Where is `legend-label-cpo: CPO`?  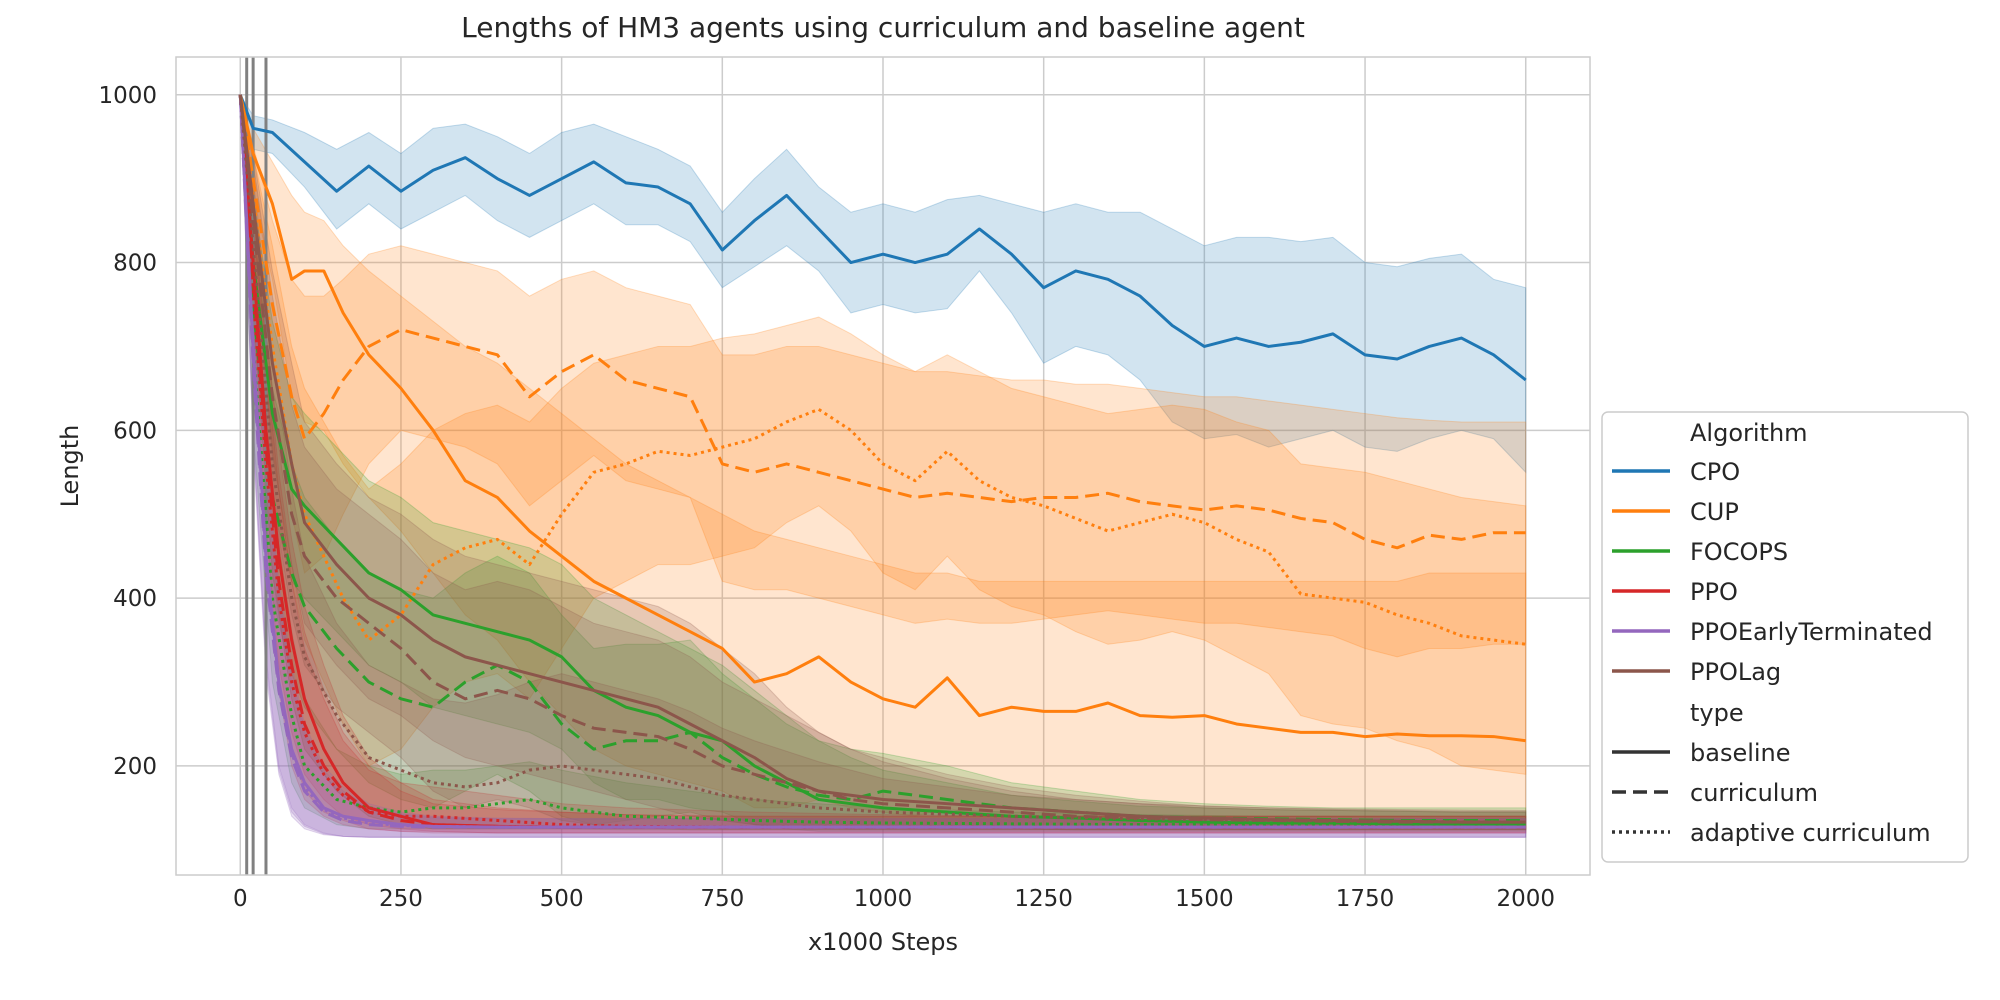 legend-label-cpo: CPO is located at coordinates (1715, 472).